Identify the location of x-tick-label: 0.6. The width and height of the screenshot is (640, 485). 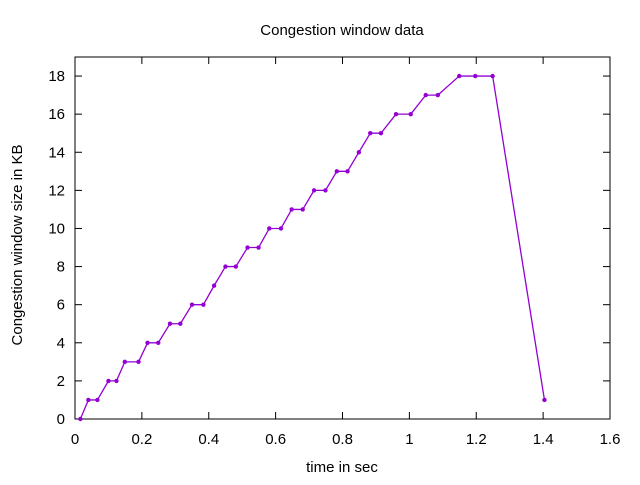
(275, 439).